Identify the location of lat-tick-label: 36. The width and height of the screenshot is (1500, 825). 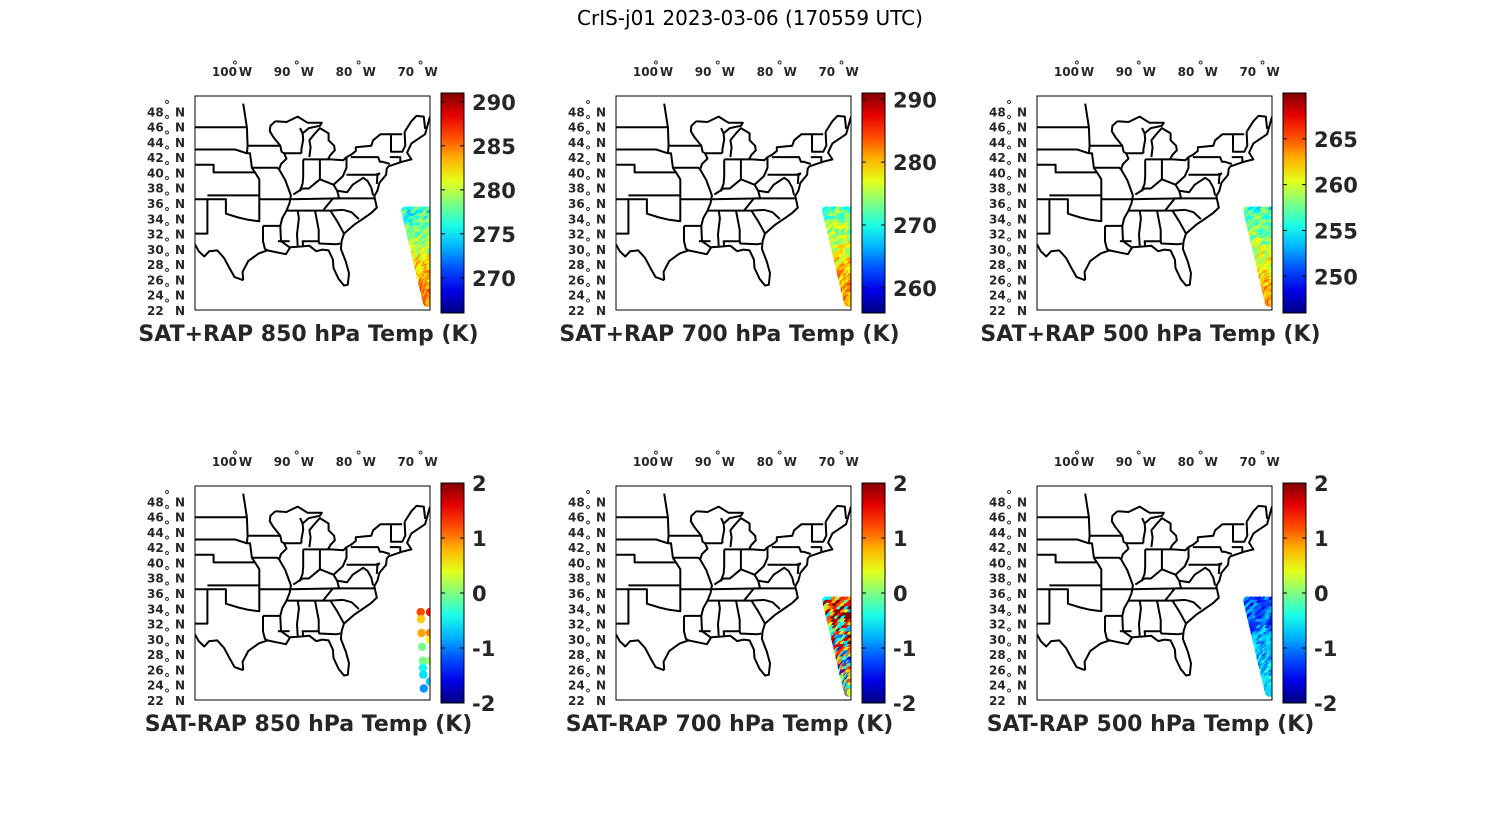
(155, 594).